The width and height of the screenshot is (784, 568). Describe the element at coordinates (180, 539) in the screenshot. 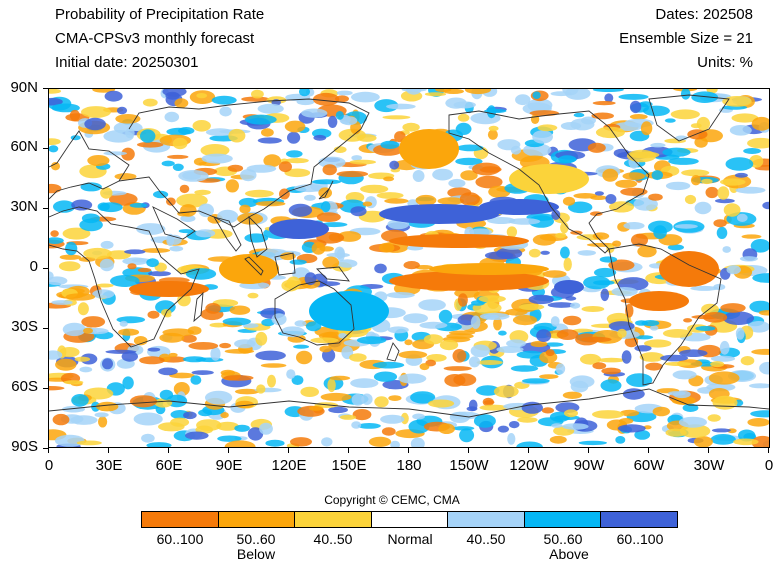

I see `legend-label: 60..100` at that location.